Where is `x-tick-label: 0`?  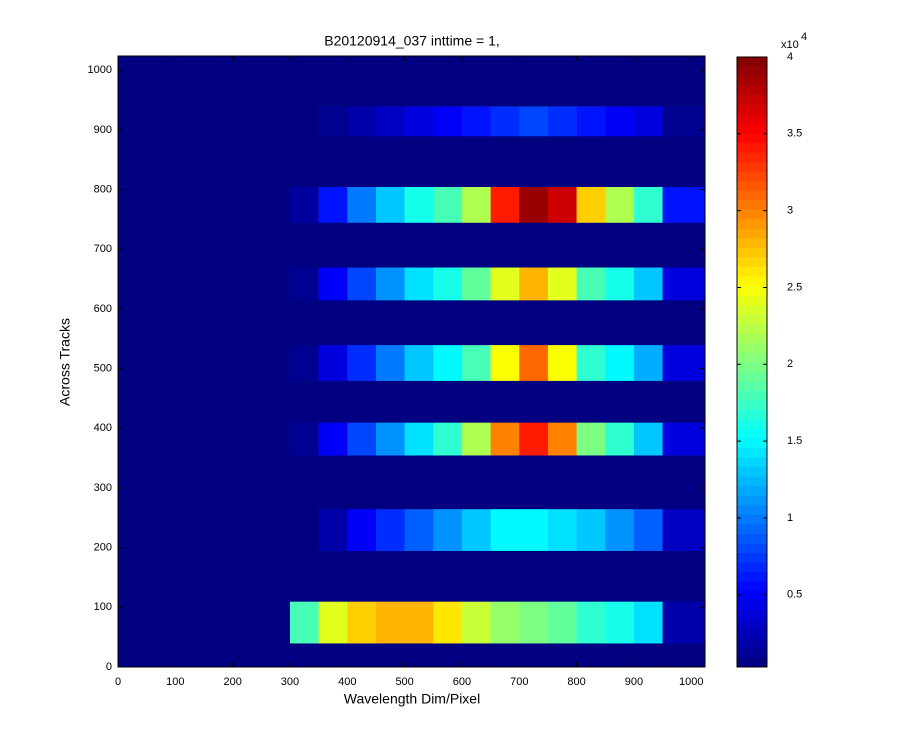 x-tick-label: 0 is located at coordinates (118, 682).